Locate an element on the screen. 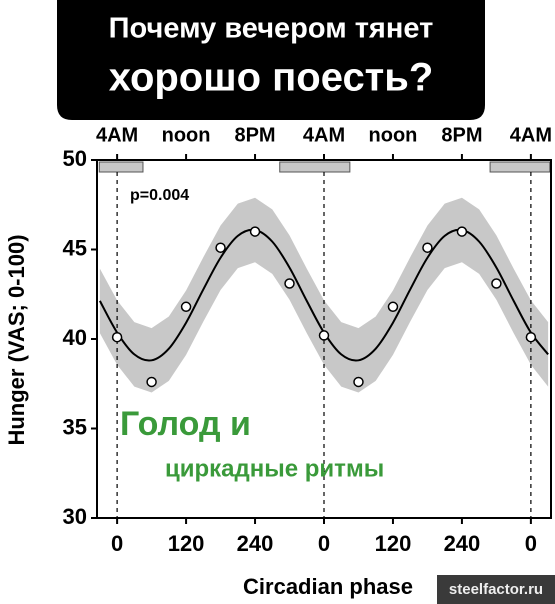 The image size is (555, 604). overlay-text: Голод и is located at coordinates (185, 424).